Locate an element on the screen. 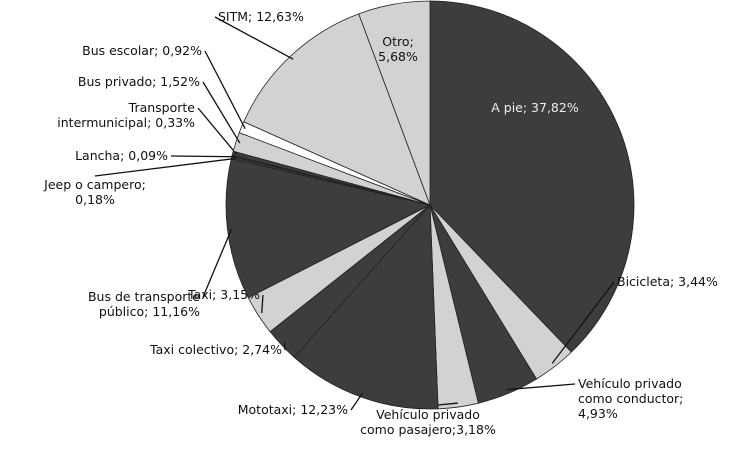 The image size is (734, 457). label-line: Bus de transporte is located at coordinates (144, 296).